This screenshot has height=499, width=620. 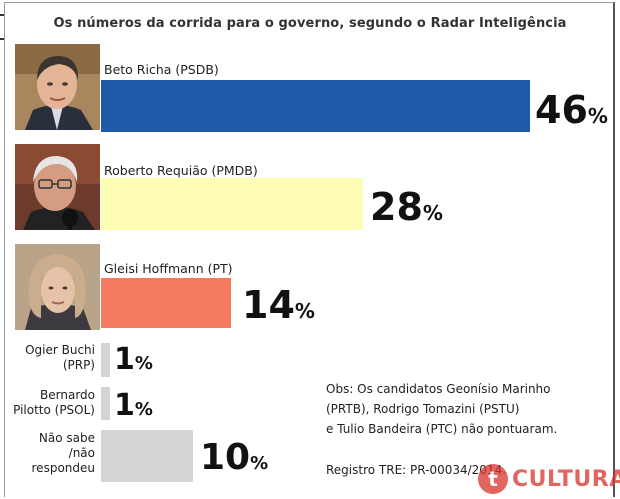 What do you see at coordinates (181, 170) in the screenshot?
I see `candidate-name-roberto-requiao: Roberto Requião (PMDB)` at bounding box center [181, 170].